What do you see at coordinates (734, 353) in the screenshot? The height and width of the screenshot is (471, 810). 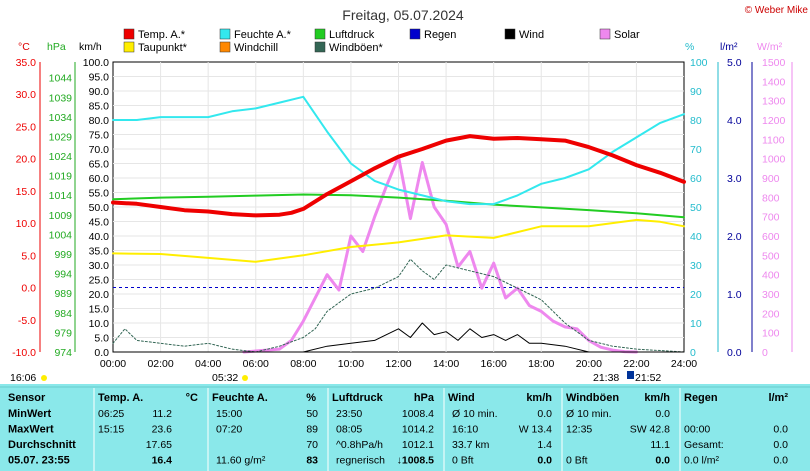 I see `rain-tick-label: 0.0` at bounding box center [734, 353].